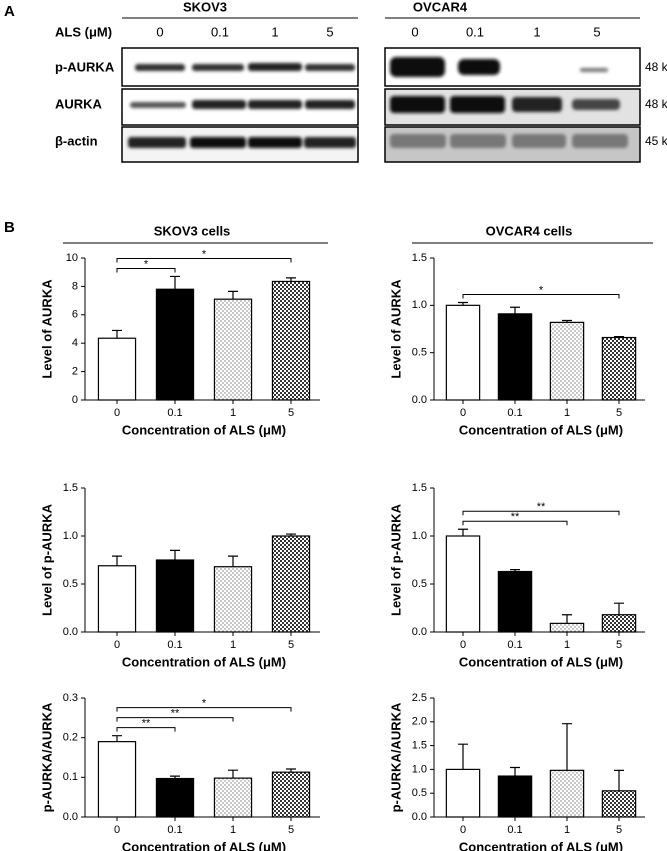  Describe the element at coordinates (656, 104) in the screenshot. I see `size-label: 48 kDa` at that location.